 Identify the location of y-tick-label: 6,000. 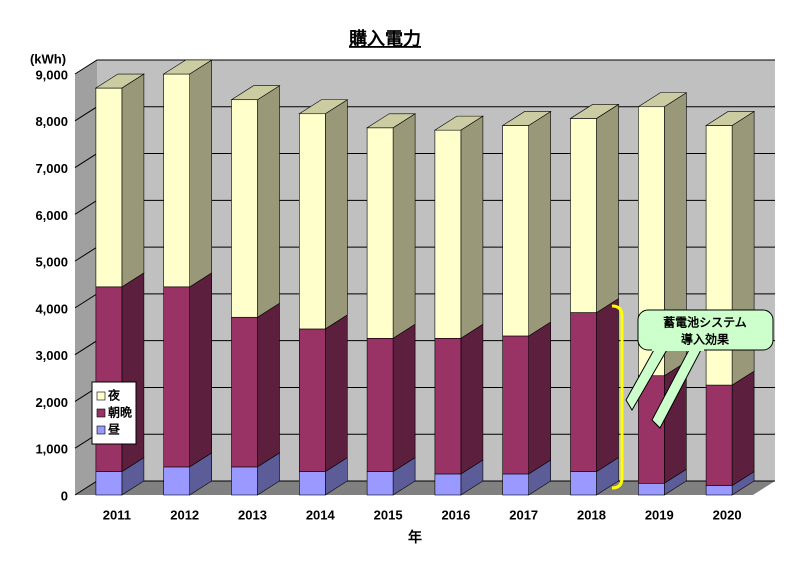
(51, 215).